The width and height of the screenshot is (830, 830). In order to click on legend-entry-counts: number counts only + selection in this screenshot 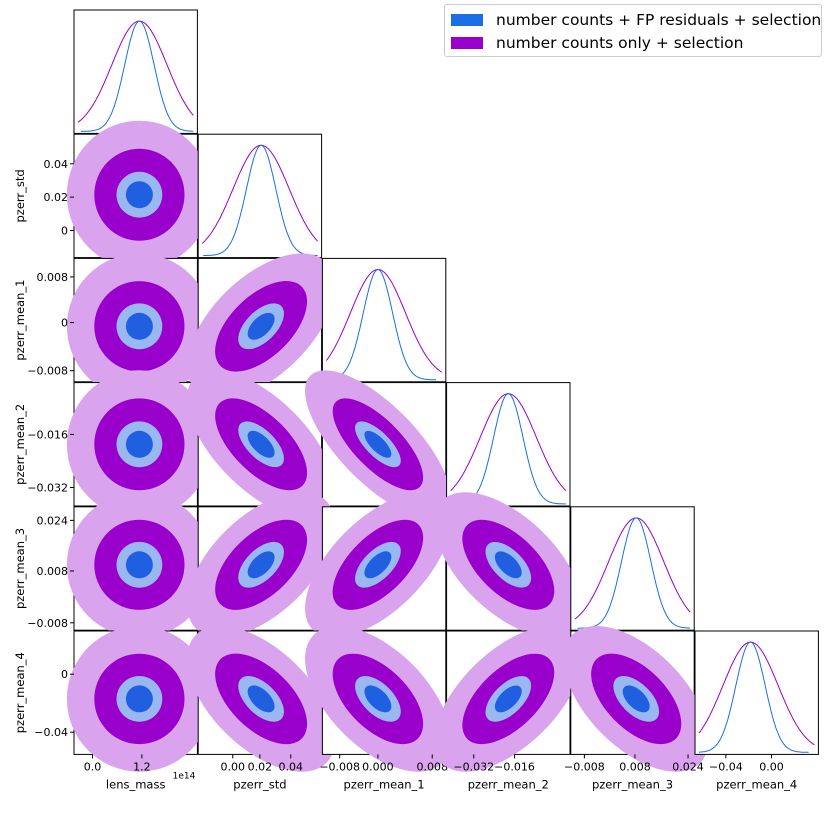, I will do `click(597, 43)`.